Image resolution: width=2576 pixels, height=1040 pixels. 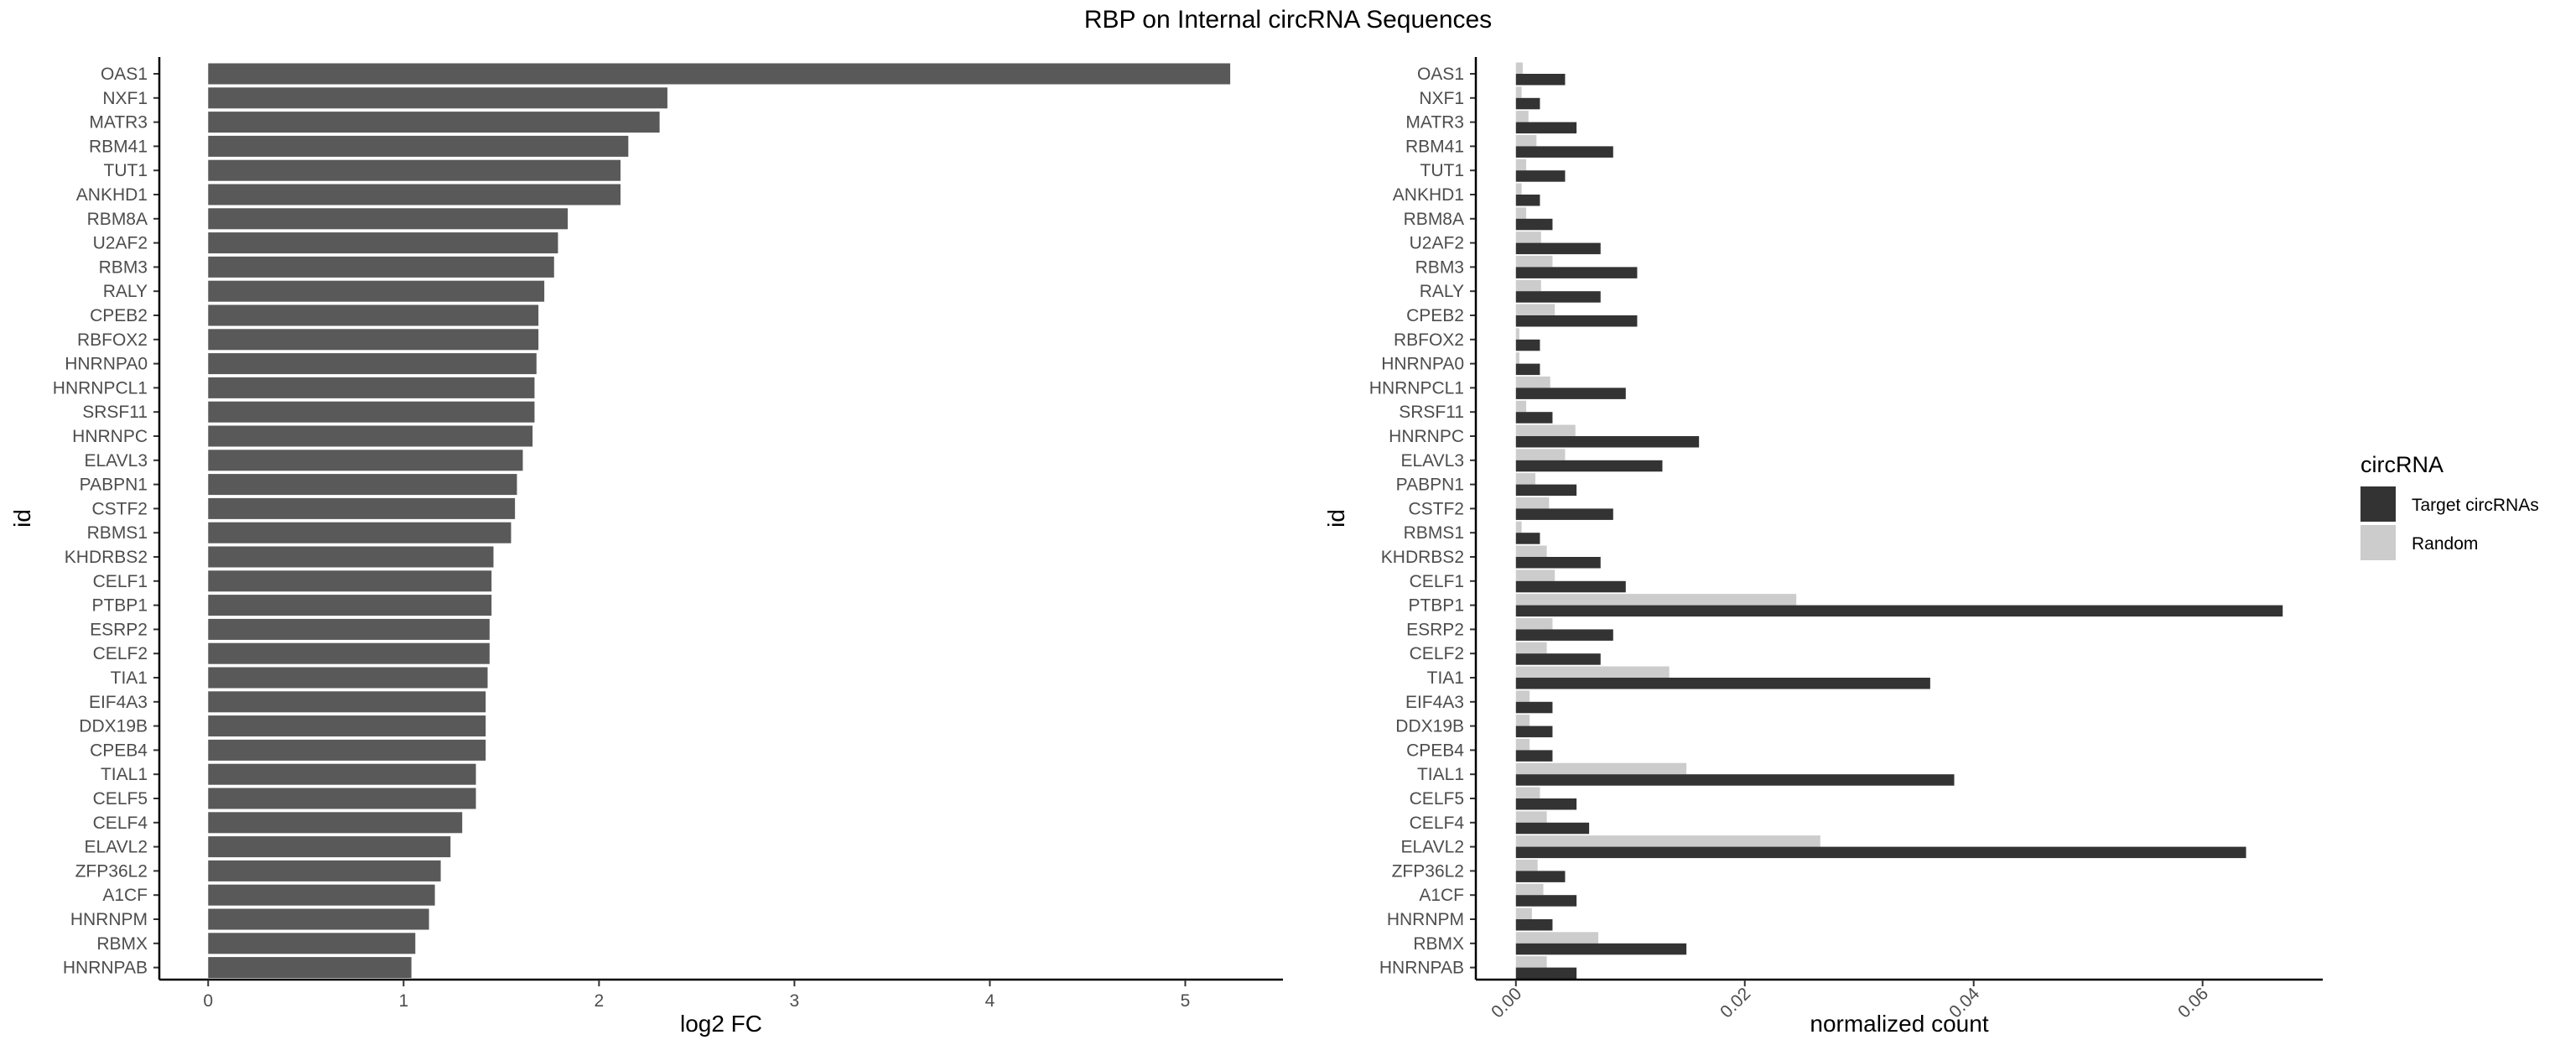 What do you see at coordinates (1517, 334) in the screenshot?
I see `bar-random-rbfox2` at bounding box center [1517, 334].